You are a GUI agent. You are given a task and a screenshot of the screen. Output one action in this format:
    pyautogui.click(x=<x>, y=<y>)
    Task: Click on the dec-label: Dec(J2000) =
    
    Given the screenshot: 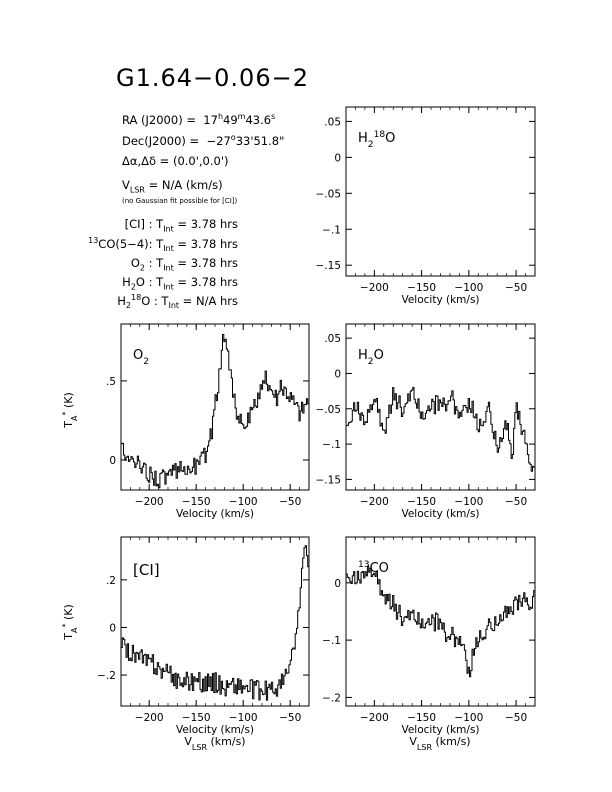 What is the action you would take?
    pyautogui.click(x=161, y=140)
    